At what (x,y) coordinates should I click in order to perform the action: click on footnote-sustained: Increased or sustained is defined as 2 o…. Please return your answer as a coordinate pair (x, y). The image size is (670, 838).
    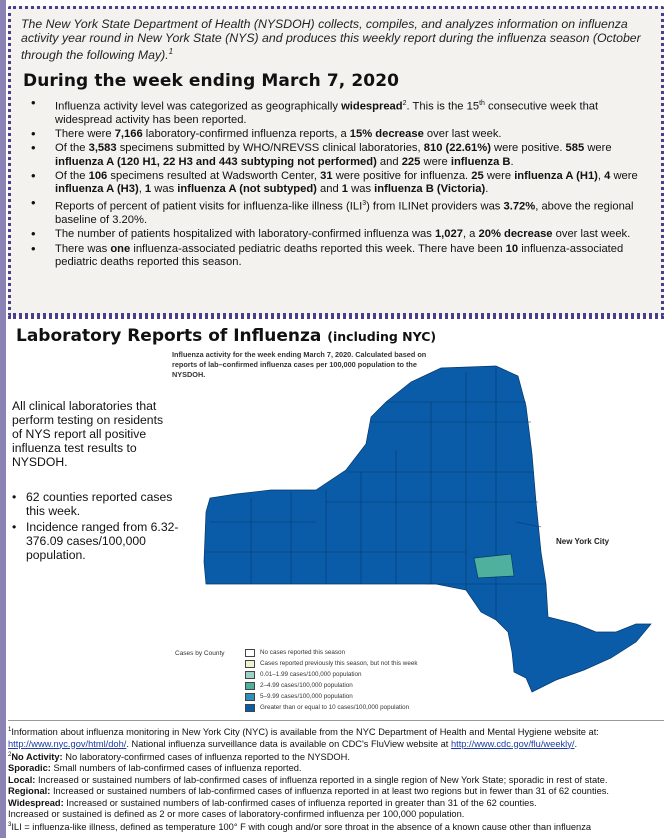
    Looking at the image, I should click on (236, 814).